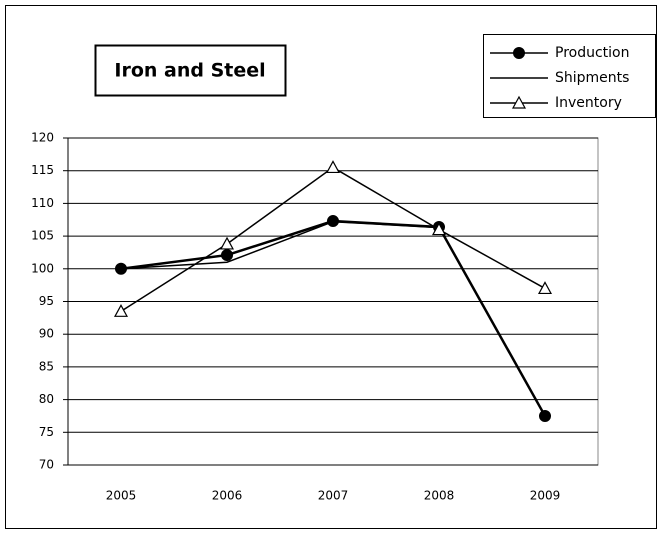  Describe the element at coordinates (42, 203) in the screenshot. I see `y-tick-label: 110` at that location.